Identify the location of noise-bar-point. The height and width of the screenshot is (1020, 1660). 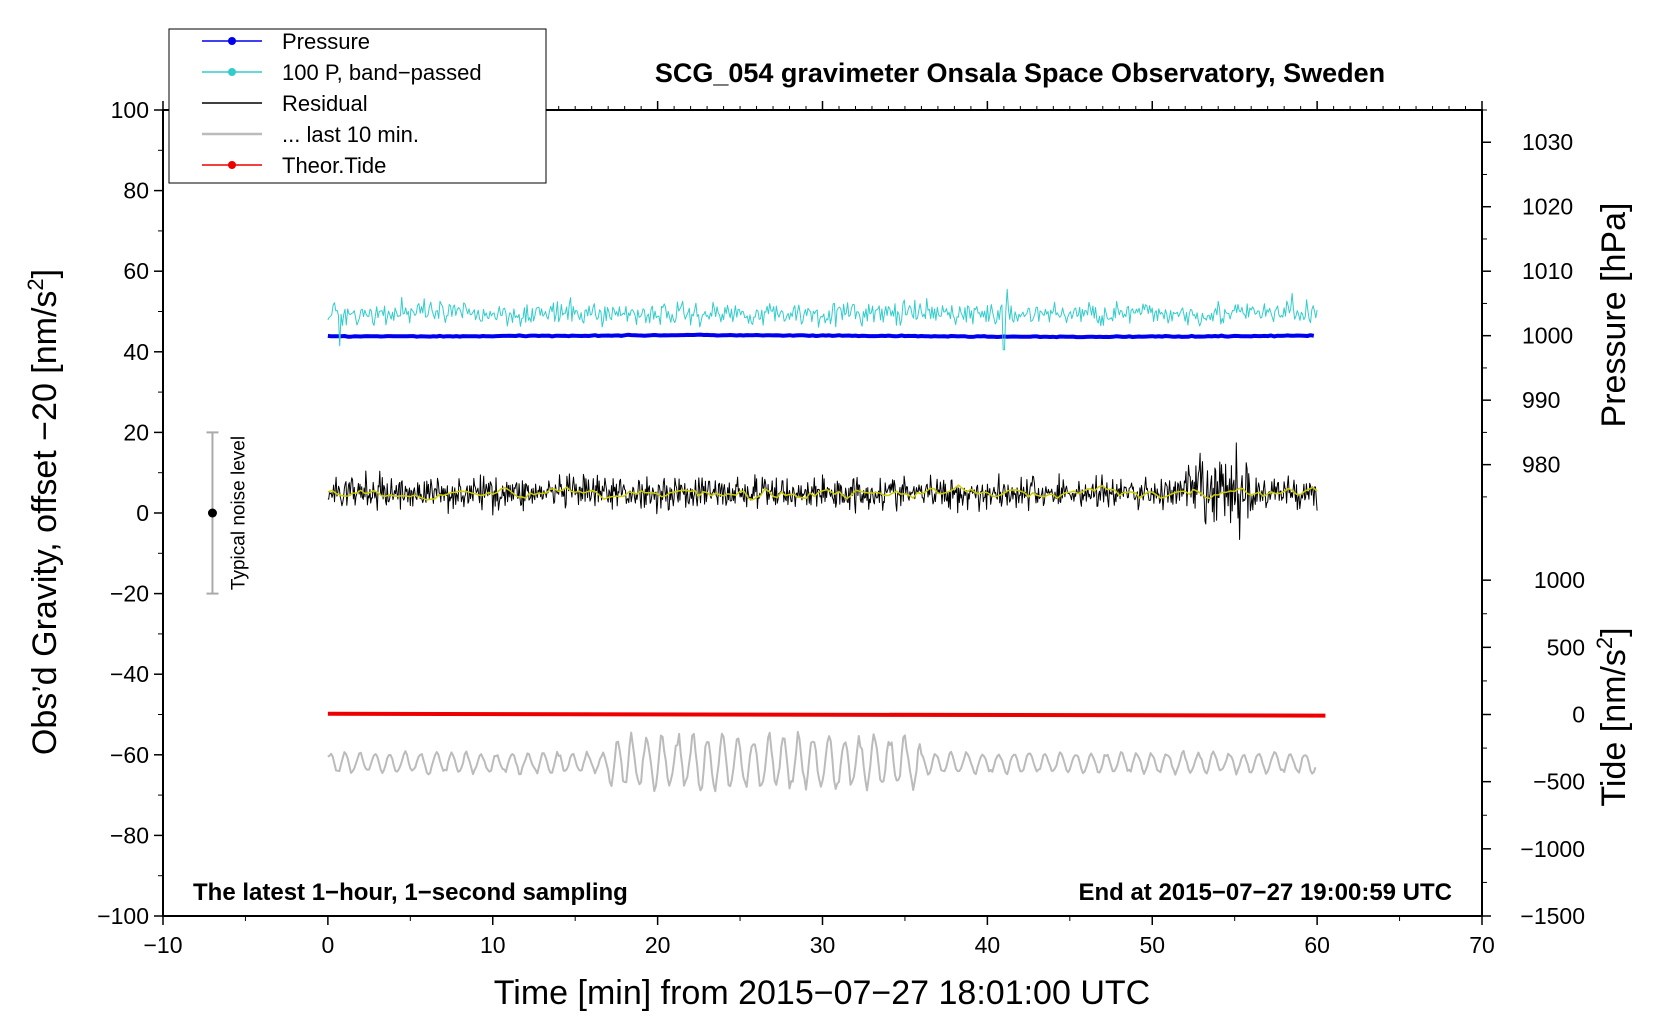
(212, 513).